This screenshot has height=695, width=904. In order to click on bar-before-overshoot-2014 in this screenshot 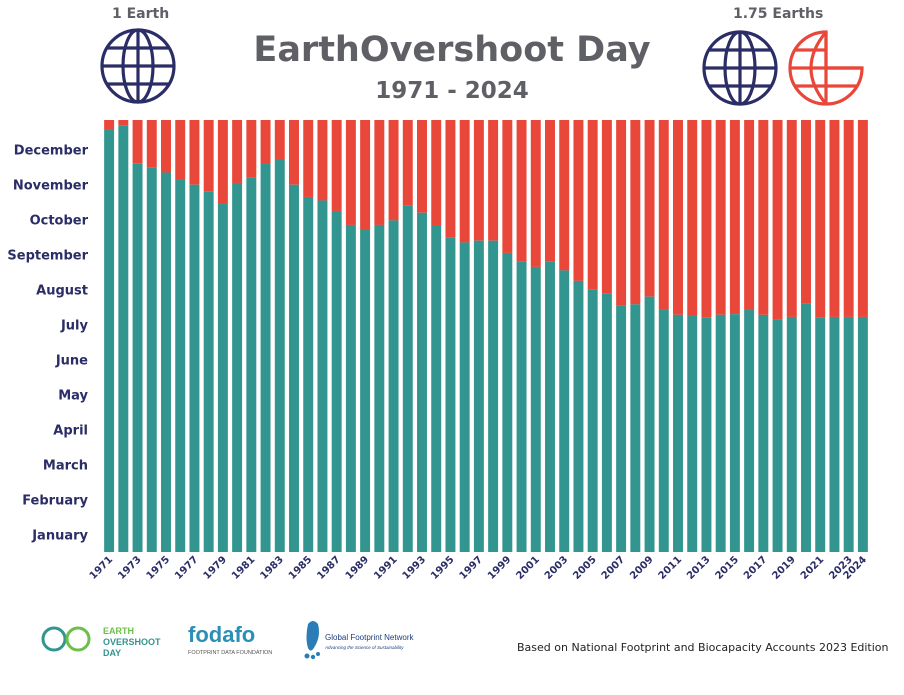, I will do `click(720, 433)`.